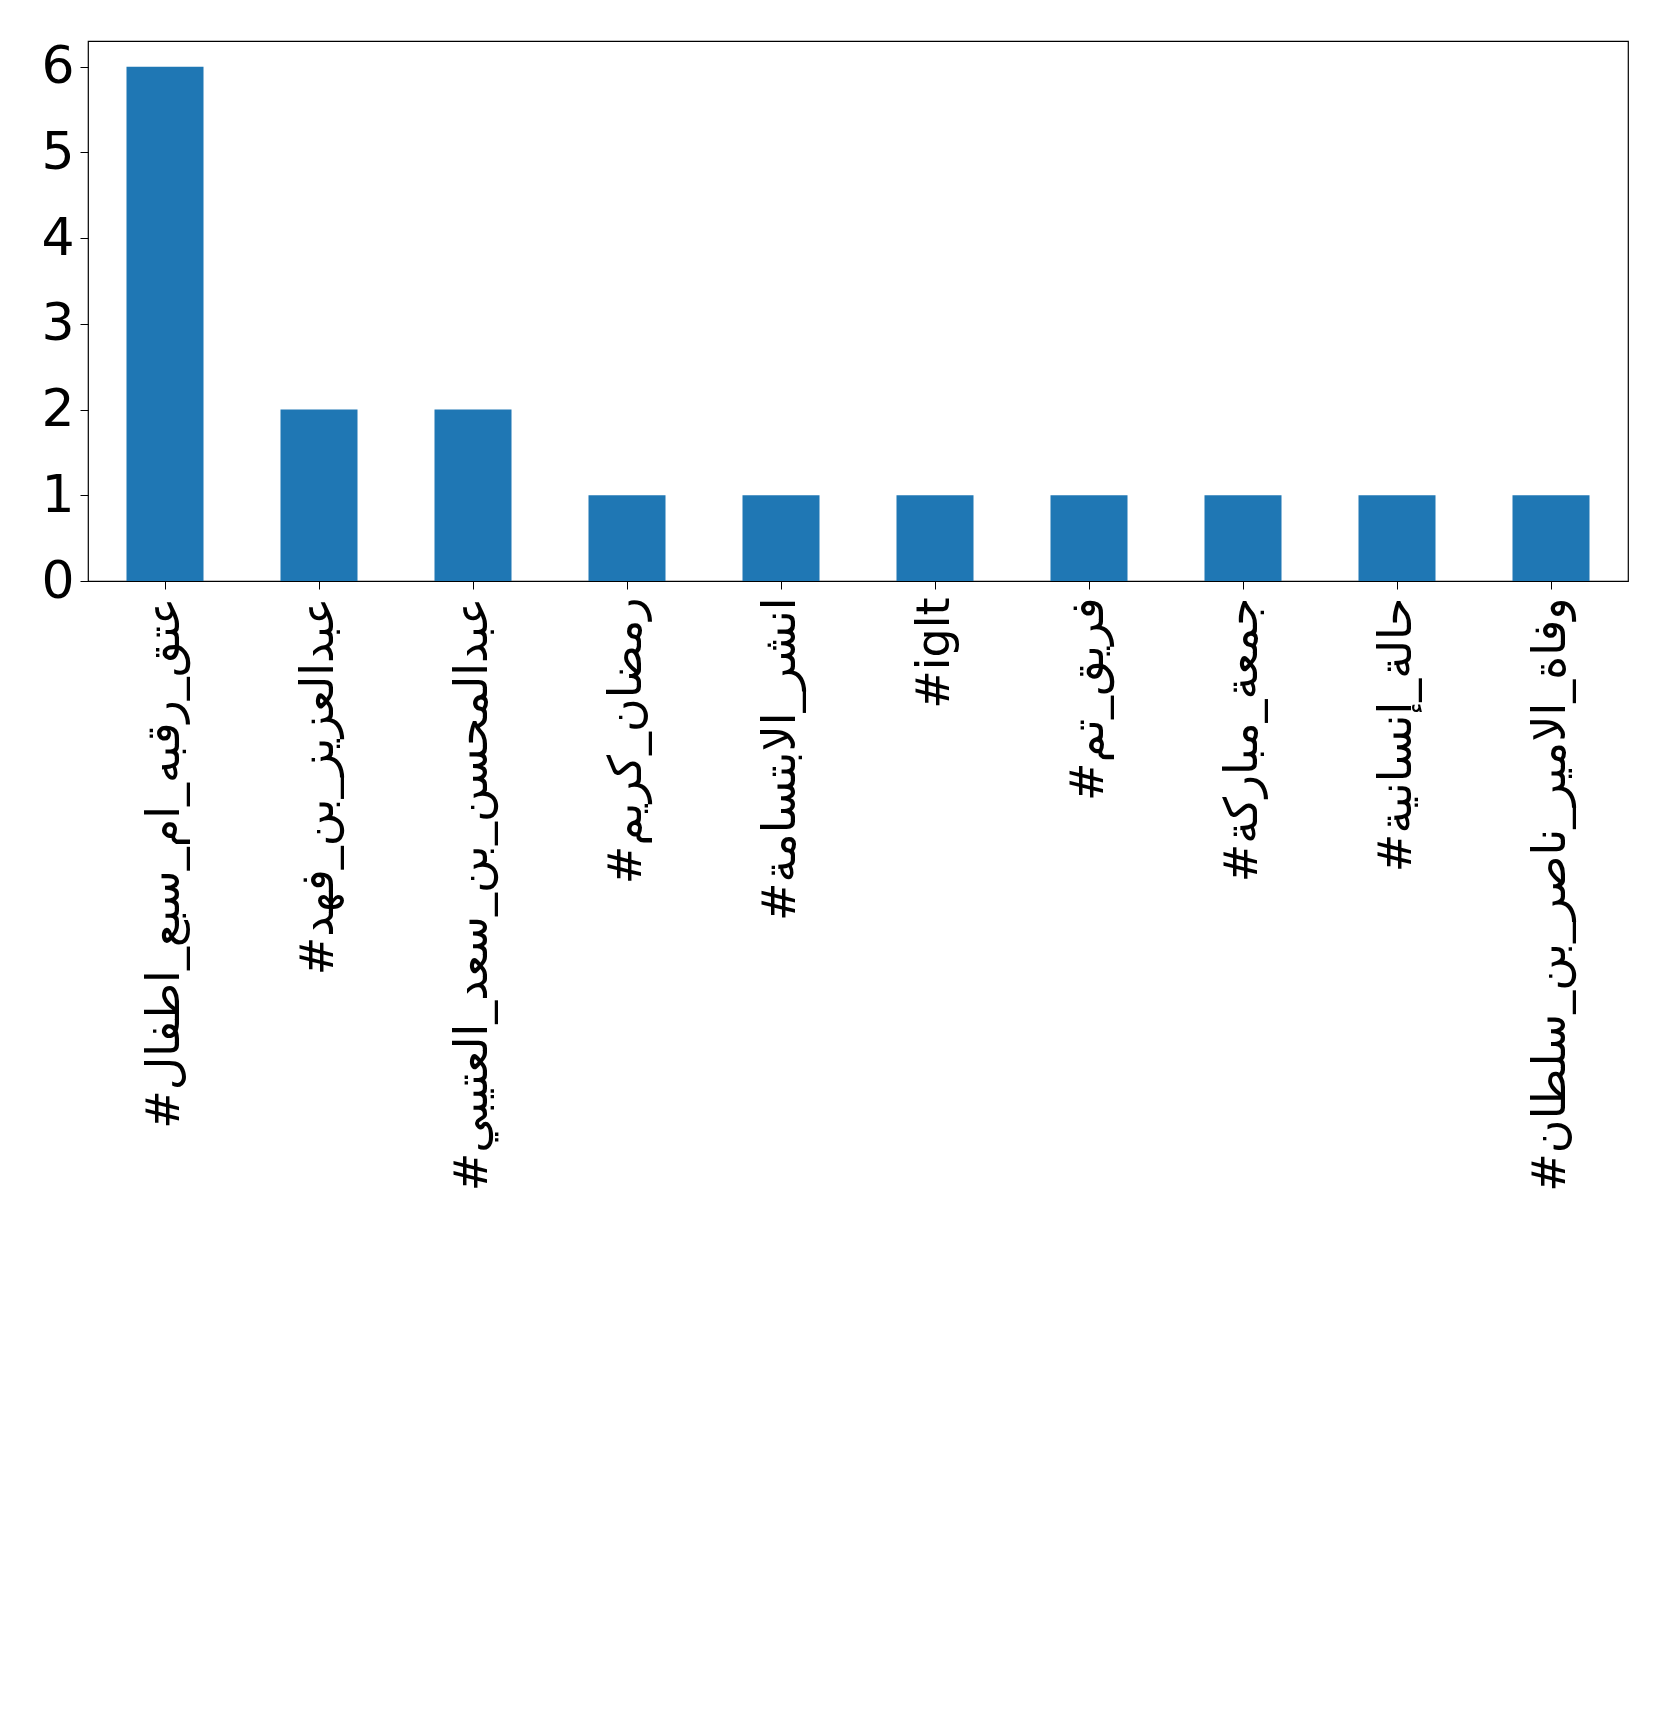 The width and height of the screenshot is (1679, 1724). I want to click on y-tick-label: 6, so click(58, 65).